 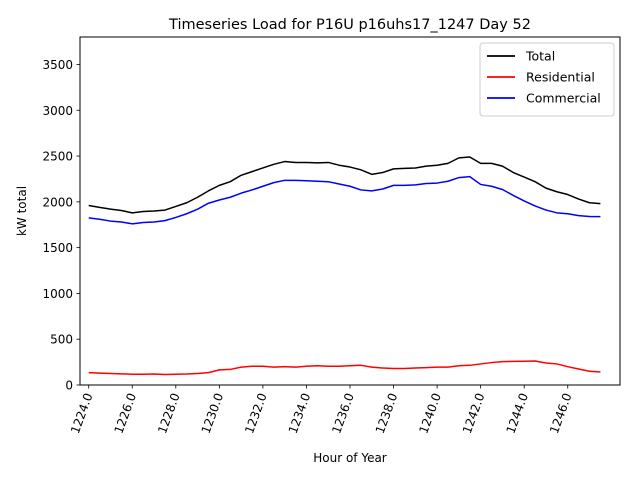 What do you see at coordinates (57, 294) in the screenshot?
I see `y-tick-label: 1000` at bounding box center [57, 294].